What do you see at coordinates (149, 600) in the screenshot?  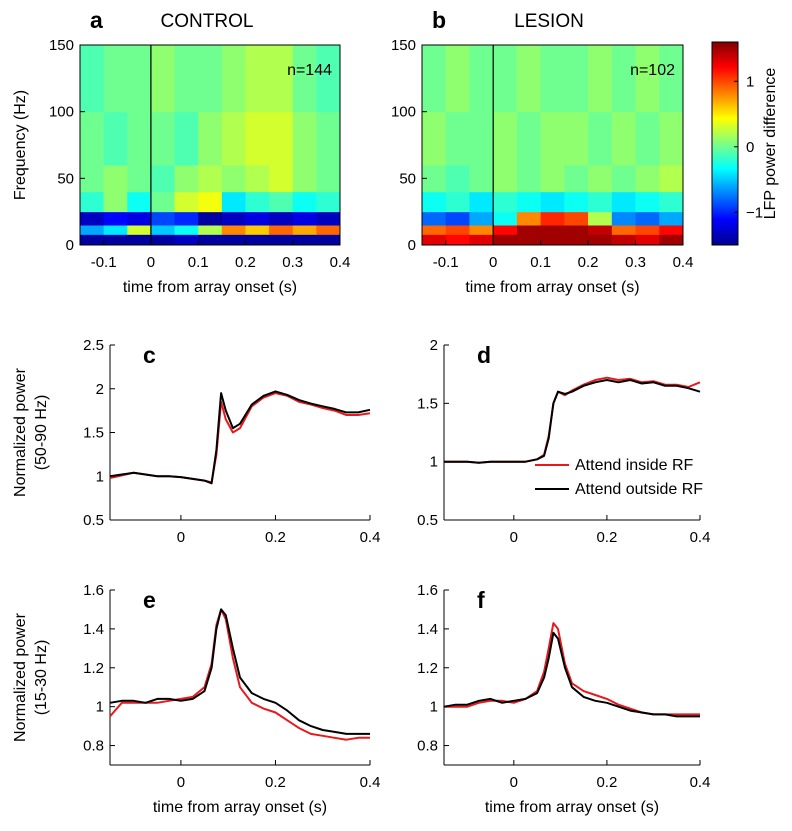 I see `panel-label: e` at bounding box center [149, 600].